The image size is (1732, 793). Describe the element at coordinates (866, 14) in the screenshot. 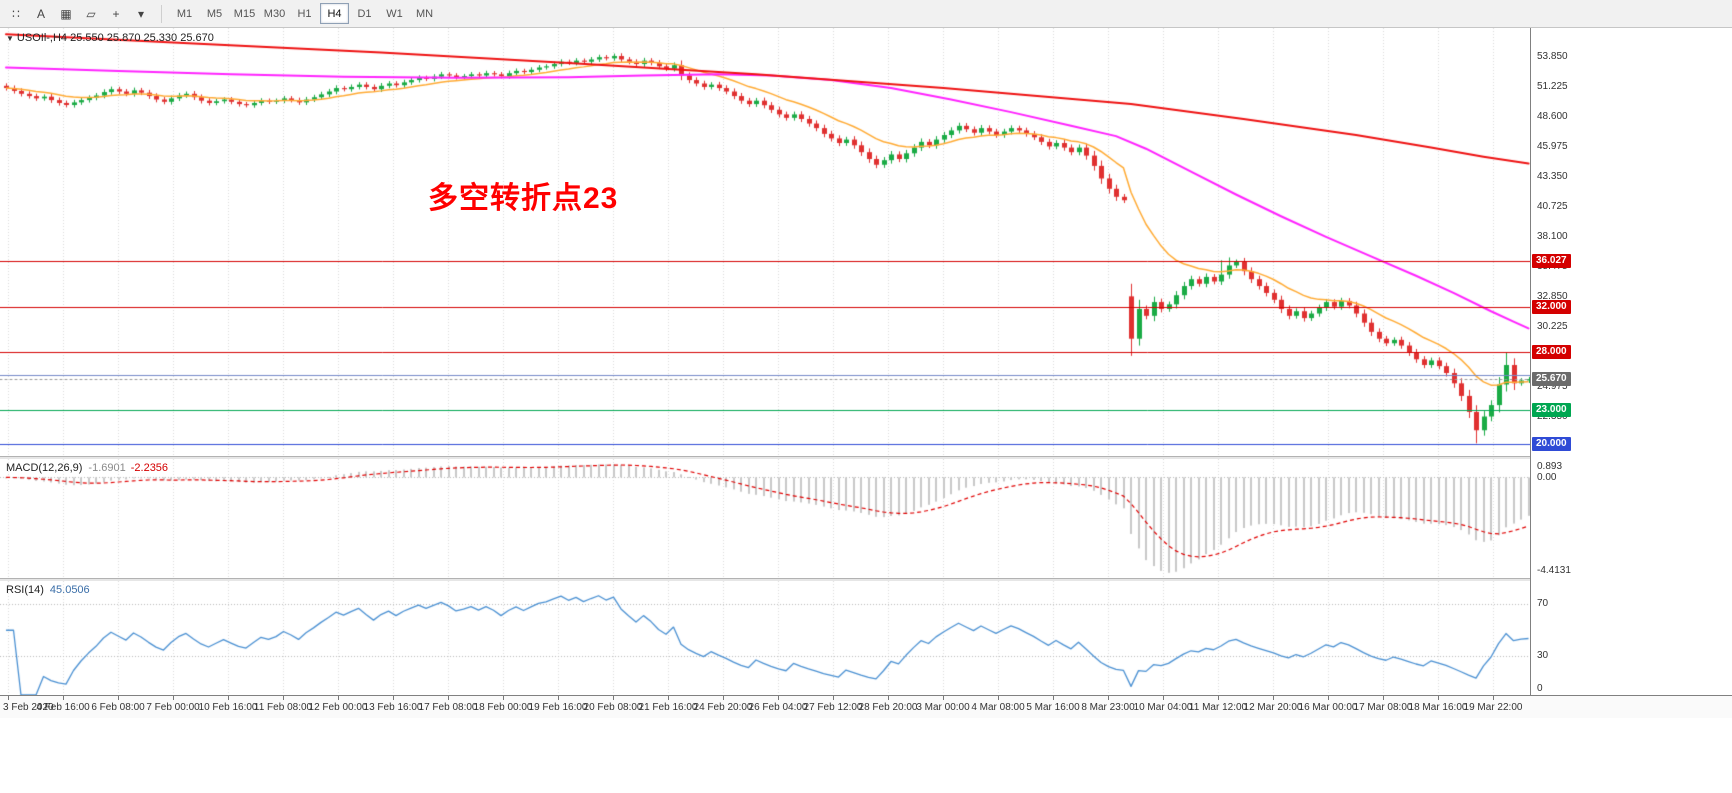

I see `toolbar: ∷ A ▦ ▱ + ▾ M1 M5 M15 M30 H1 H4 D1 W1 MN` at that location.